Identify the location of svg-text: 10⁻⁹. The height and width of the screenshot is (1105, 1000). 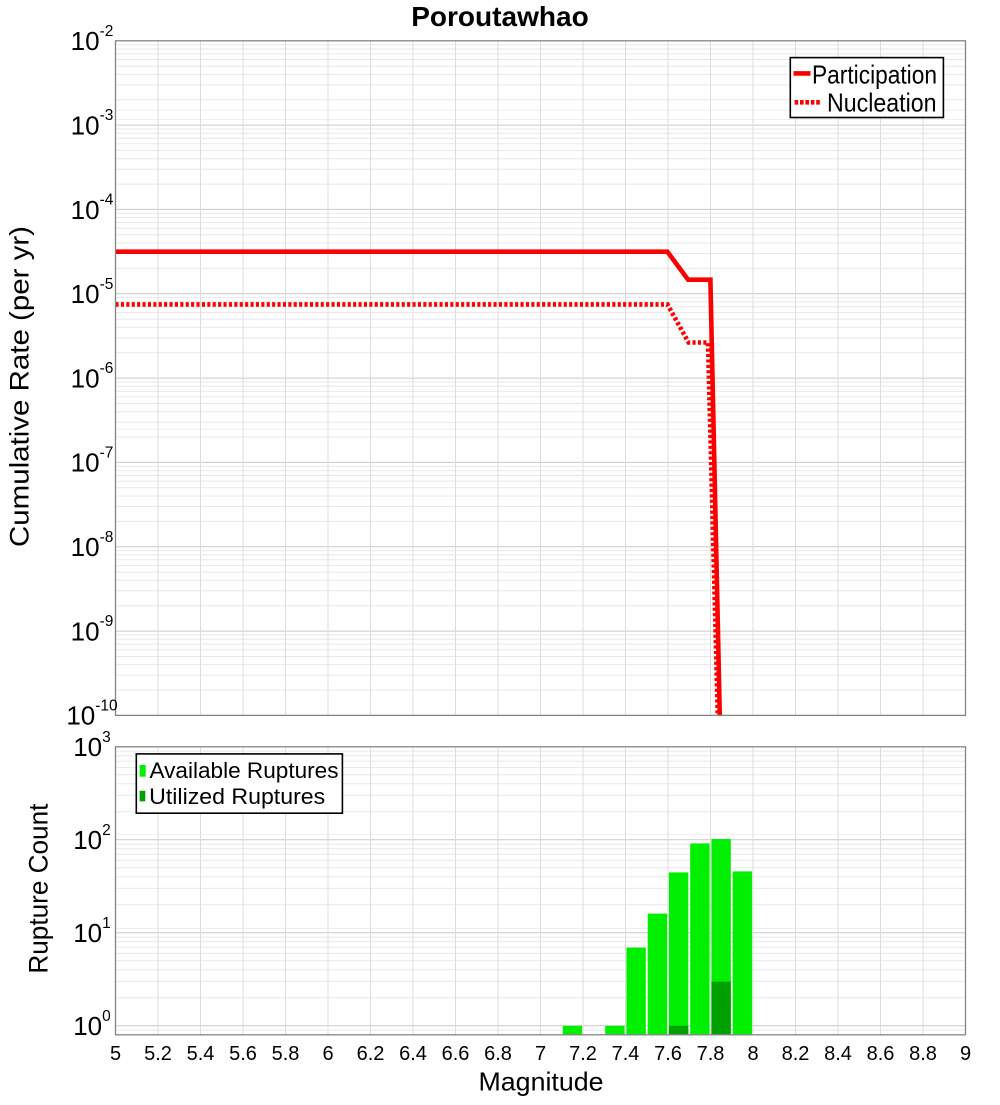
(92, 629).